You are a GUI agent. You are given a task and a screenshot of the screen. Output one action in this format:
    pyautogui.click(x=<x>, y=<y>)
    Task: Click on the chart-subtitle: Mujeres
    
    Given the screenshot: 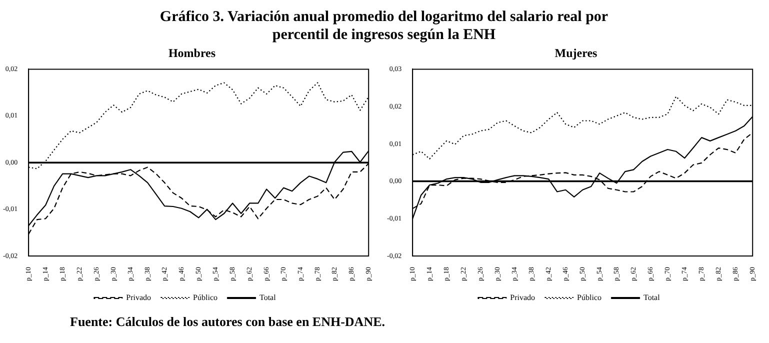 What is the action you would take?
    pyautogui.click(x=576, y=54)
    